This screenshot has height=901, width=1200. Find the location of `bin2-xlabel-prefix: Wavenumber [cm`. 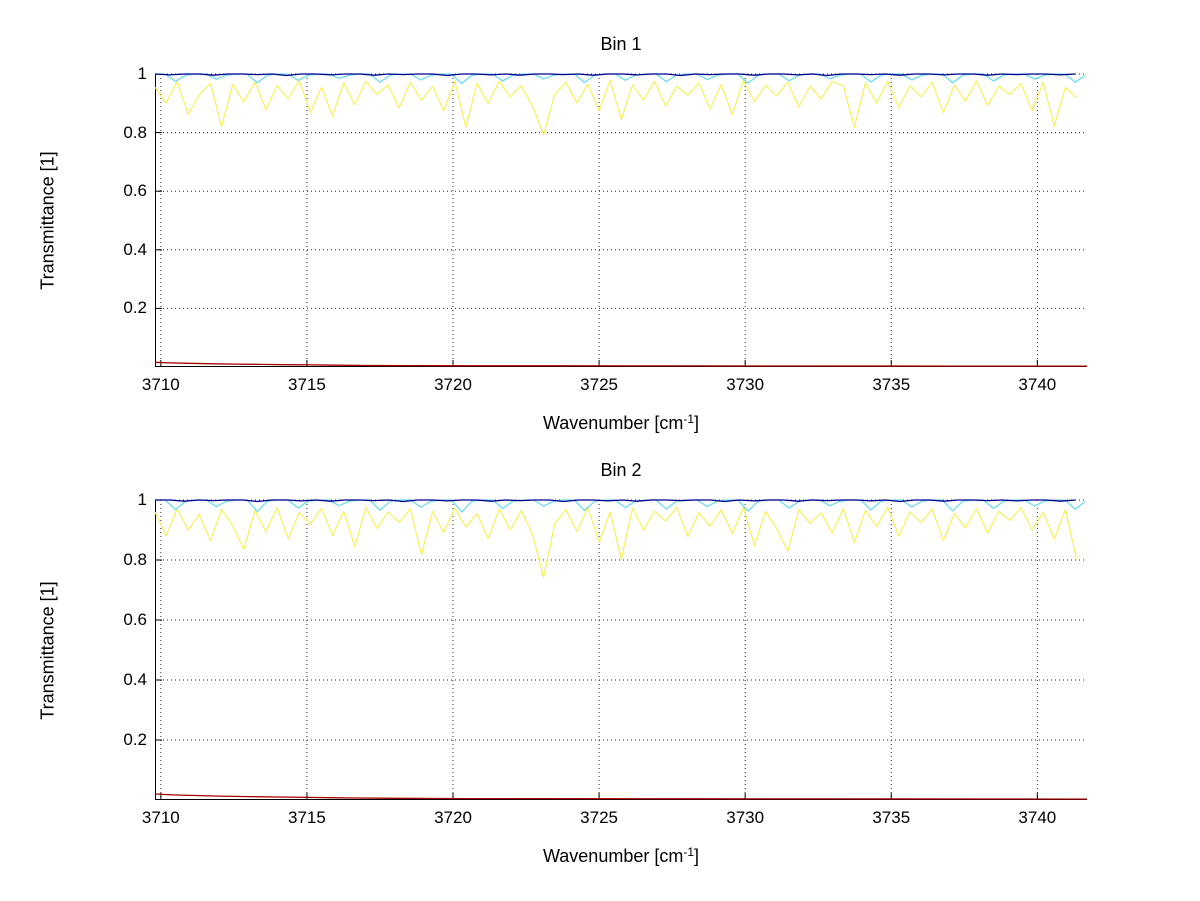

bin2-xlabel-prefix: Wavenumber [cm is located at coordinates (613, 856).